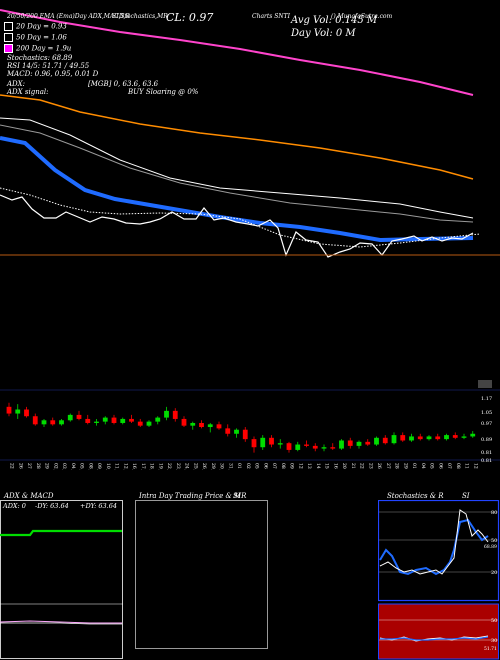 The height and width of the screenshot is (660, 500). Describe the element at coordinates (344, 466) in the screenshot. I see `date-tick-label: 20 Feb` at that location.